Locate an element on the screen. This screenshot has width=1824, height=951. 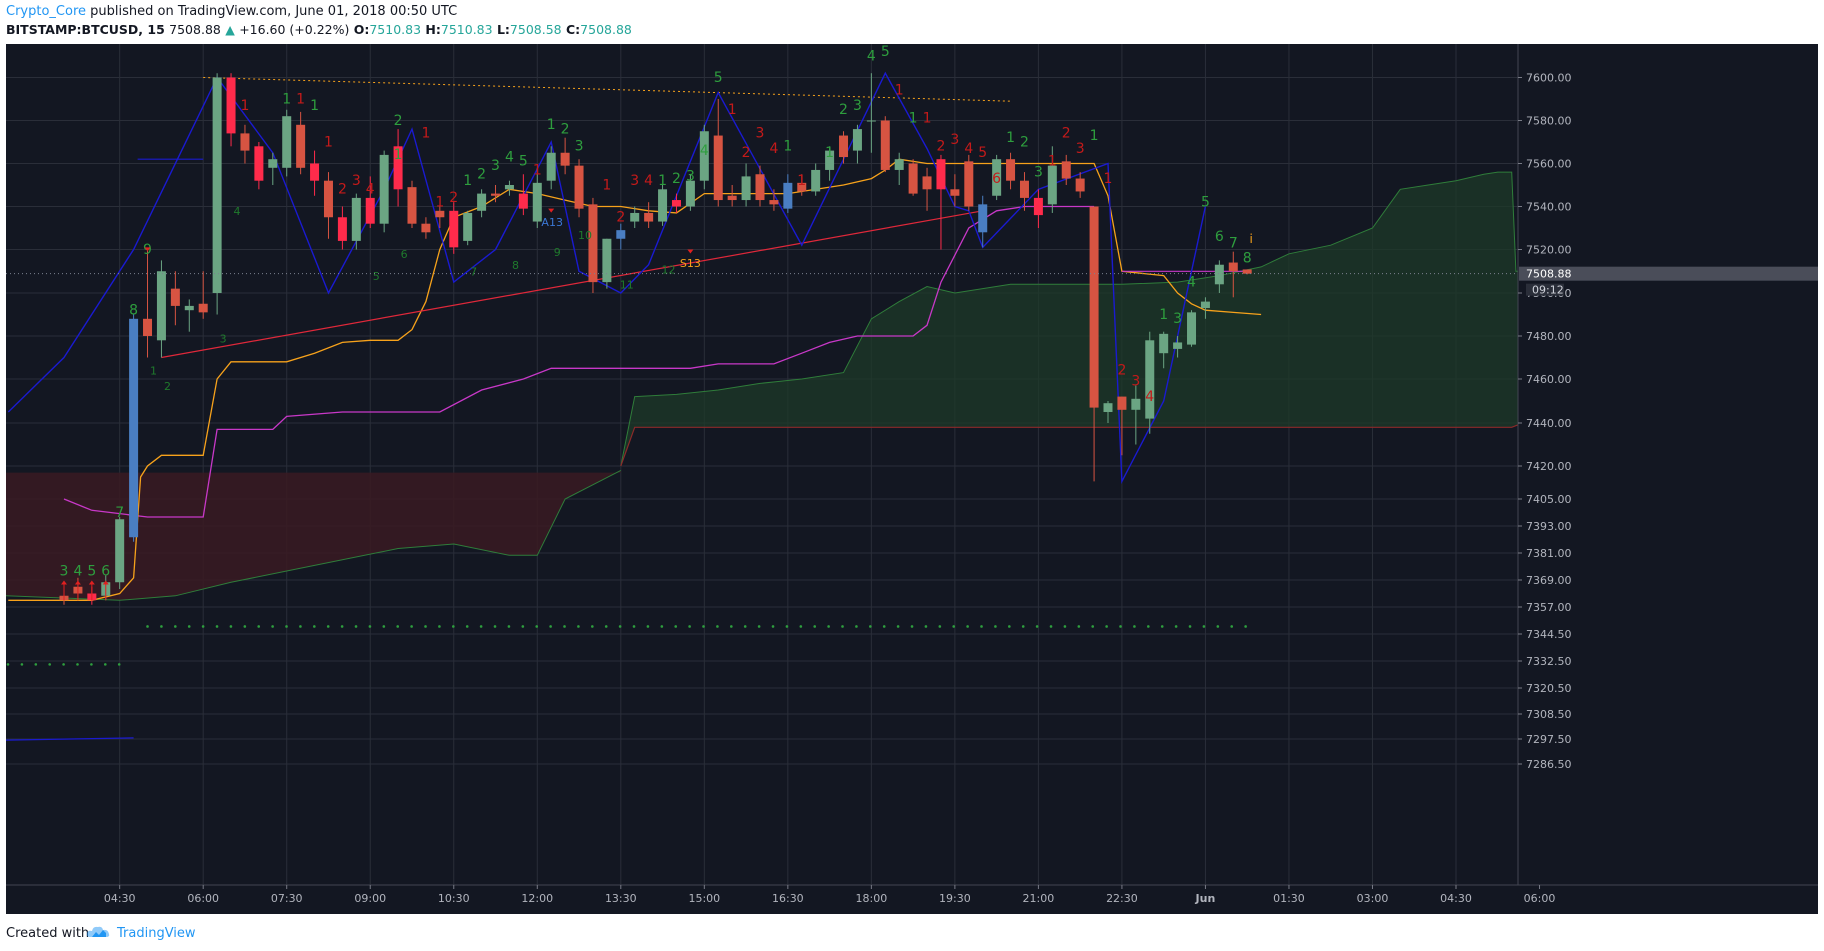
author-link: Crypto_Core is located at coordinates (46, 11).